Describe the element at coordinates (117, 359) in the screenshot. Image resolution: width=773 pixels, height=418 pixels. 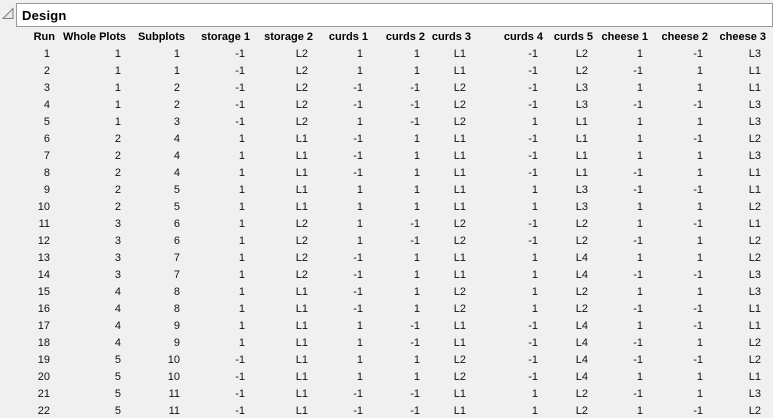
I see `table-cell: 5` at that location.